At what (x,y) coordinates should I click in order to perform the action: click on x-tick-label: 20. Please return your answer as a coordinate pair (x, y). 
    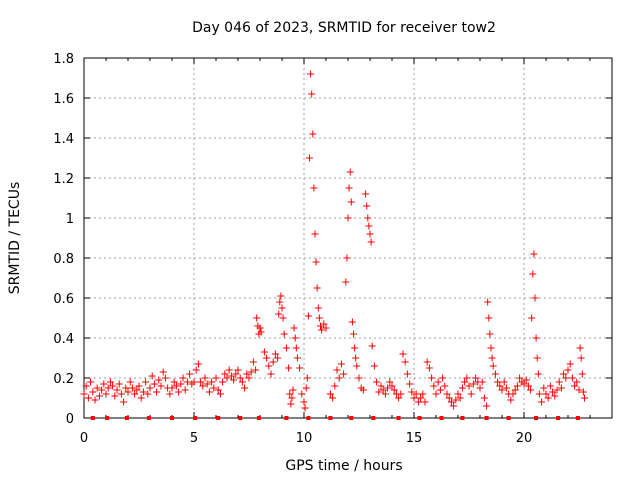
    Looking at the image, I should click on (524, 438).